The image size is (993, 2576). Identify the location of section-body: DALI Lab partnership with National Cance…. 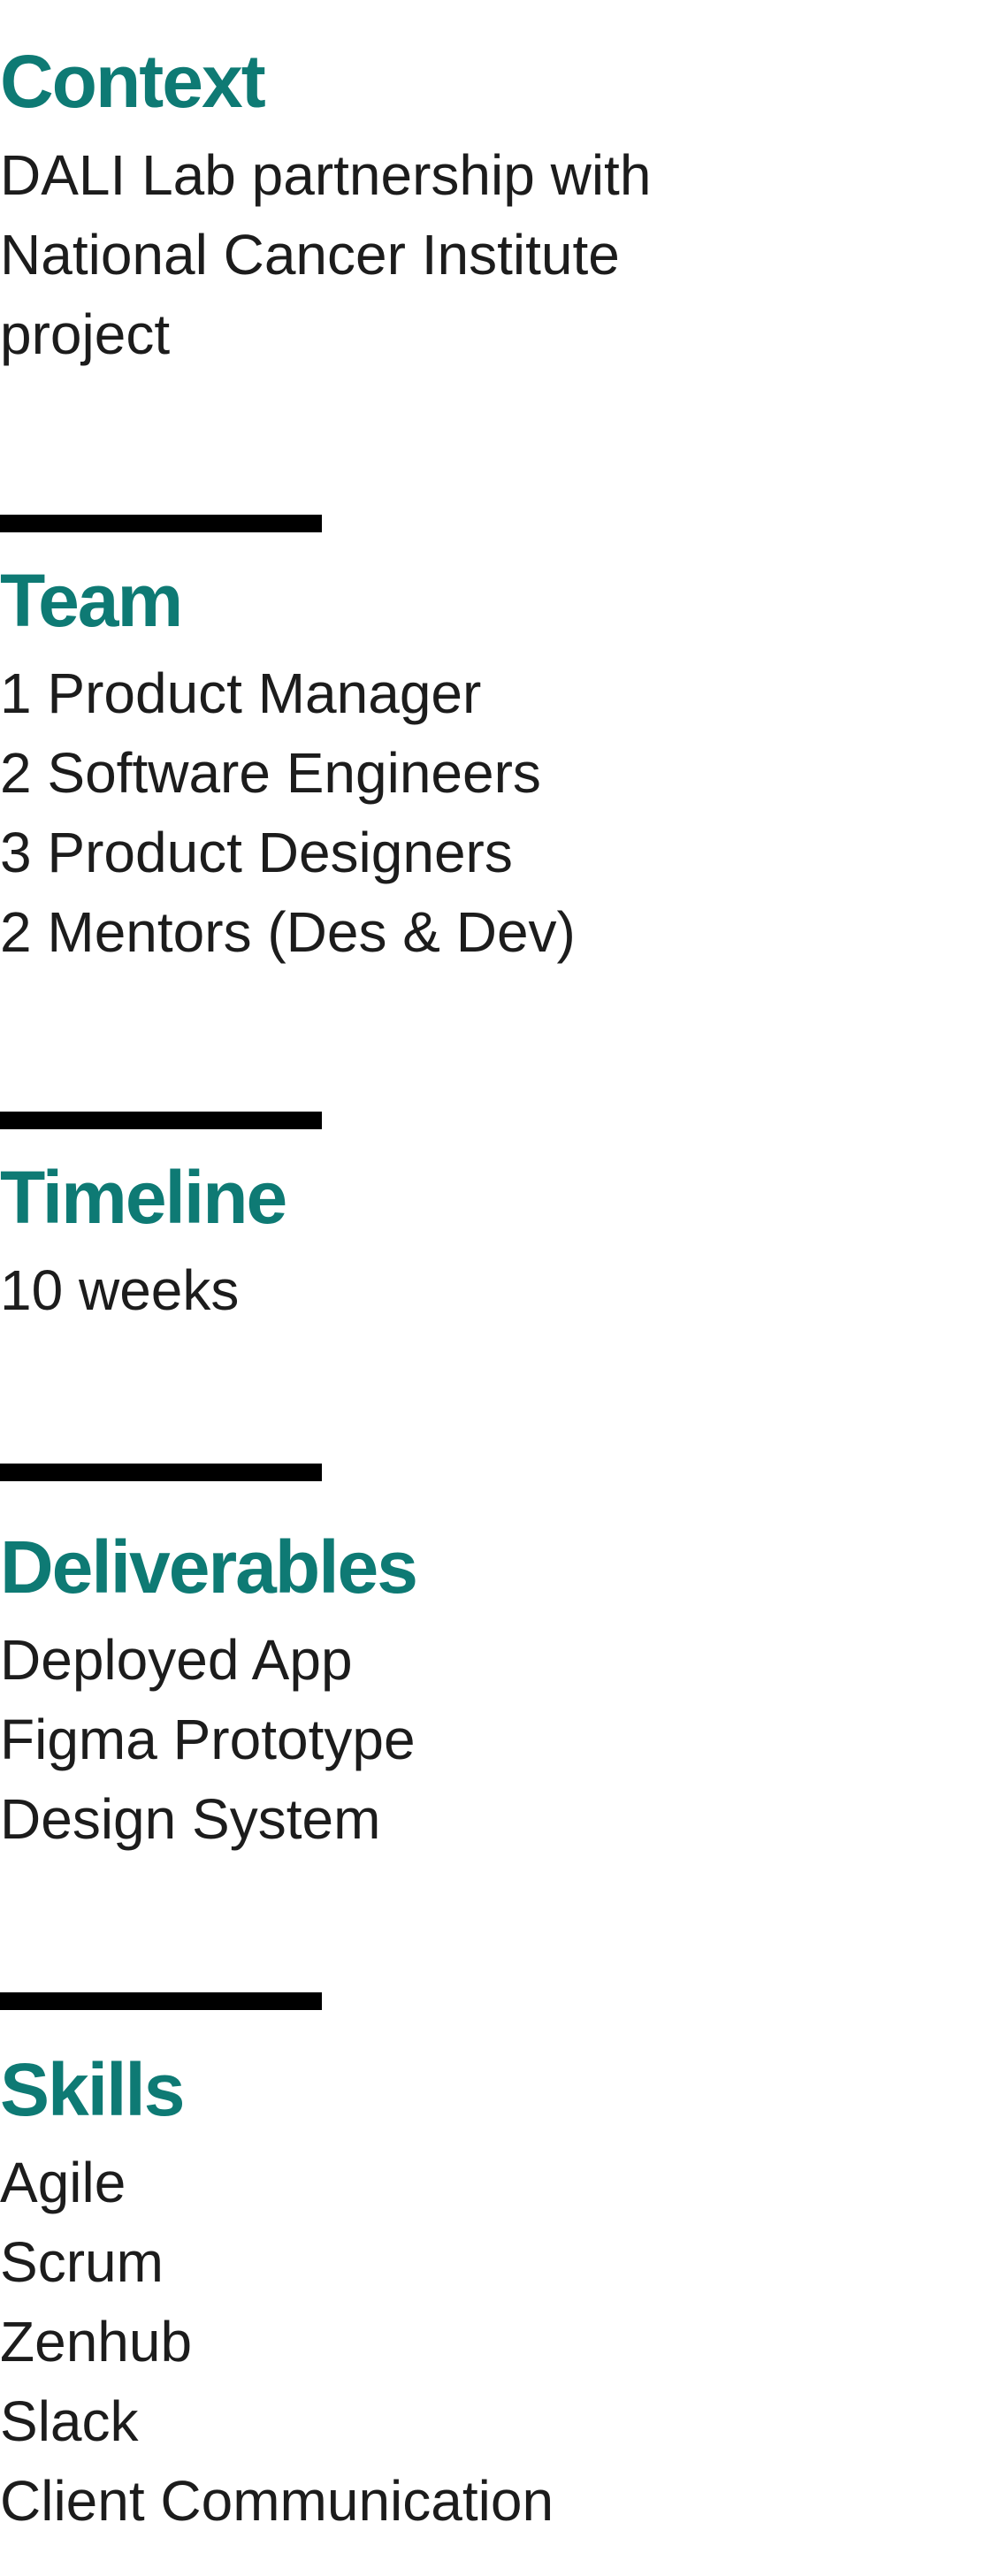
(325, 254).